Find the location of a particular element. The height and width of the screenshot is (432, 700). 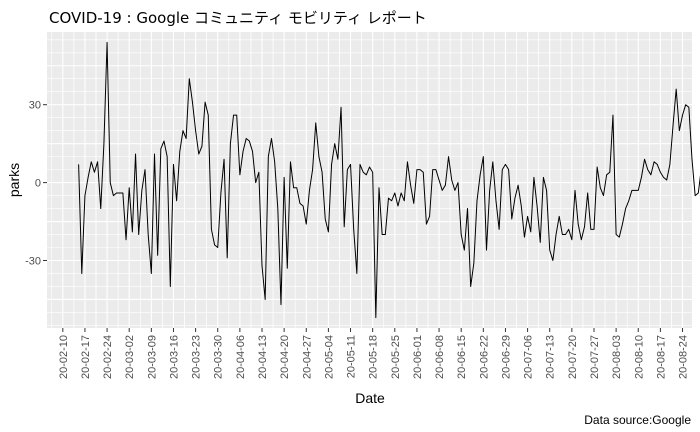

x-tick-label: 20-06-15 is located at coordinates (462, 357).